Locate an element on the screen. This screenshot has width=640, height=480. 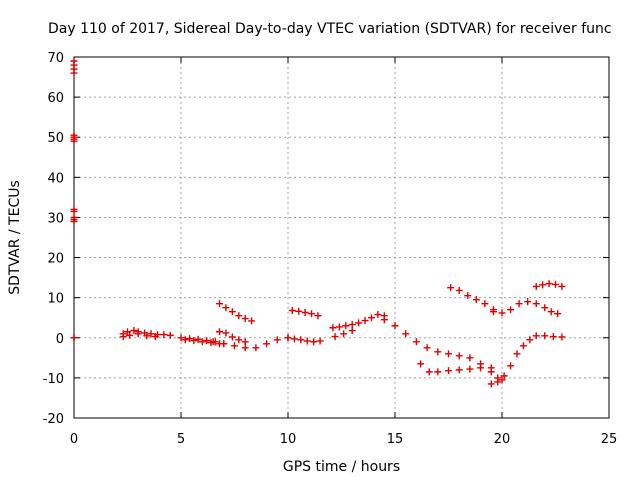
series-arc-17.6-19.5h-upper is located at coordinates (472, 299).